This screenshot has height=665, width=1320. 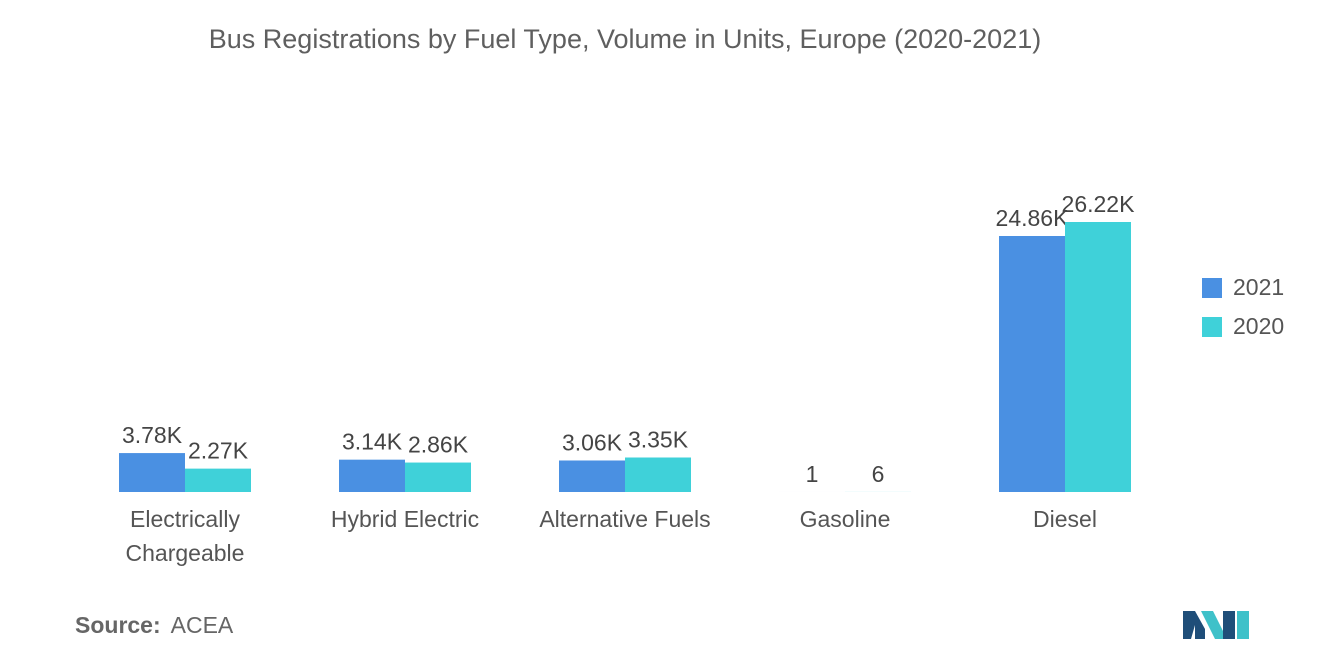 I want to click on source-note: Source: ACEA, so click(x=154, y=625).